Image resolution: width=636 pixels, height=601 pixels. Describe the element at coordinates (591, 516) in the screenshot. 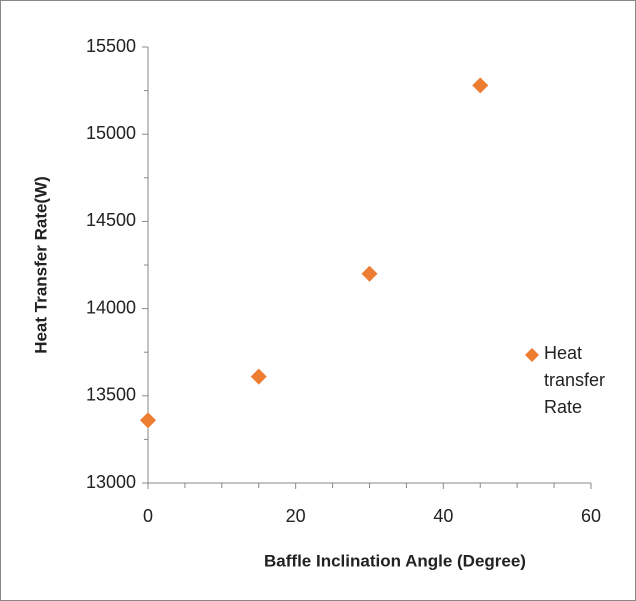

I see `x-tick-label: 60` at that location.